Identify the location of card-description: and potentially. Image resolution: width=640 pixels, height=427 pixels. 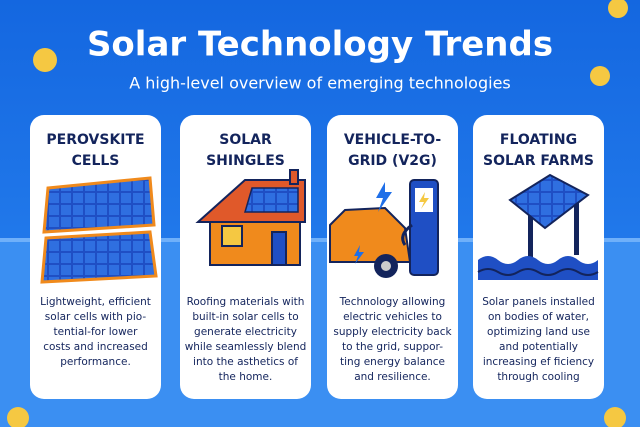
(538, 347).